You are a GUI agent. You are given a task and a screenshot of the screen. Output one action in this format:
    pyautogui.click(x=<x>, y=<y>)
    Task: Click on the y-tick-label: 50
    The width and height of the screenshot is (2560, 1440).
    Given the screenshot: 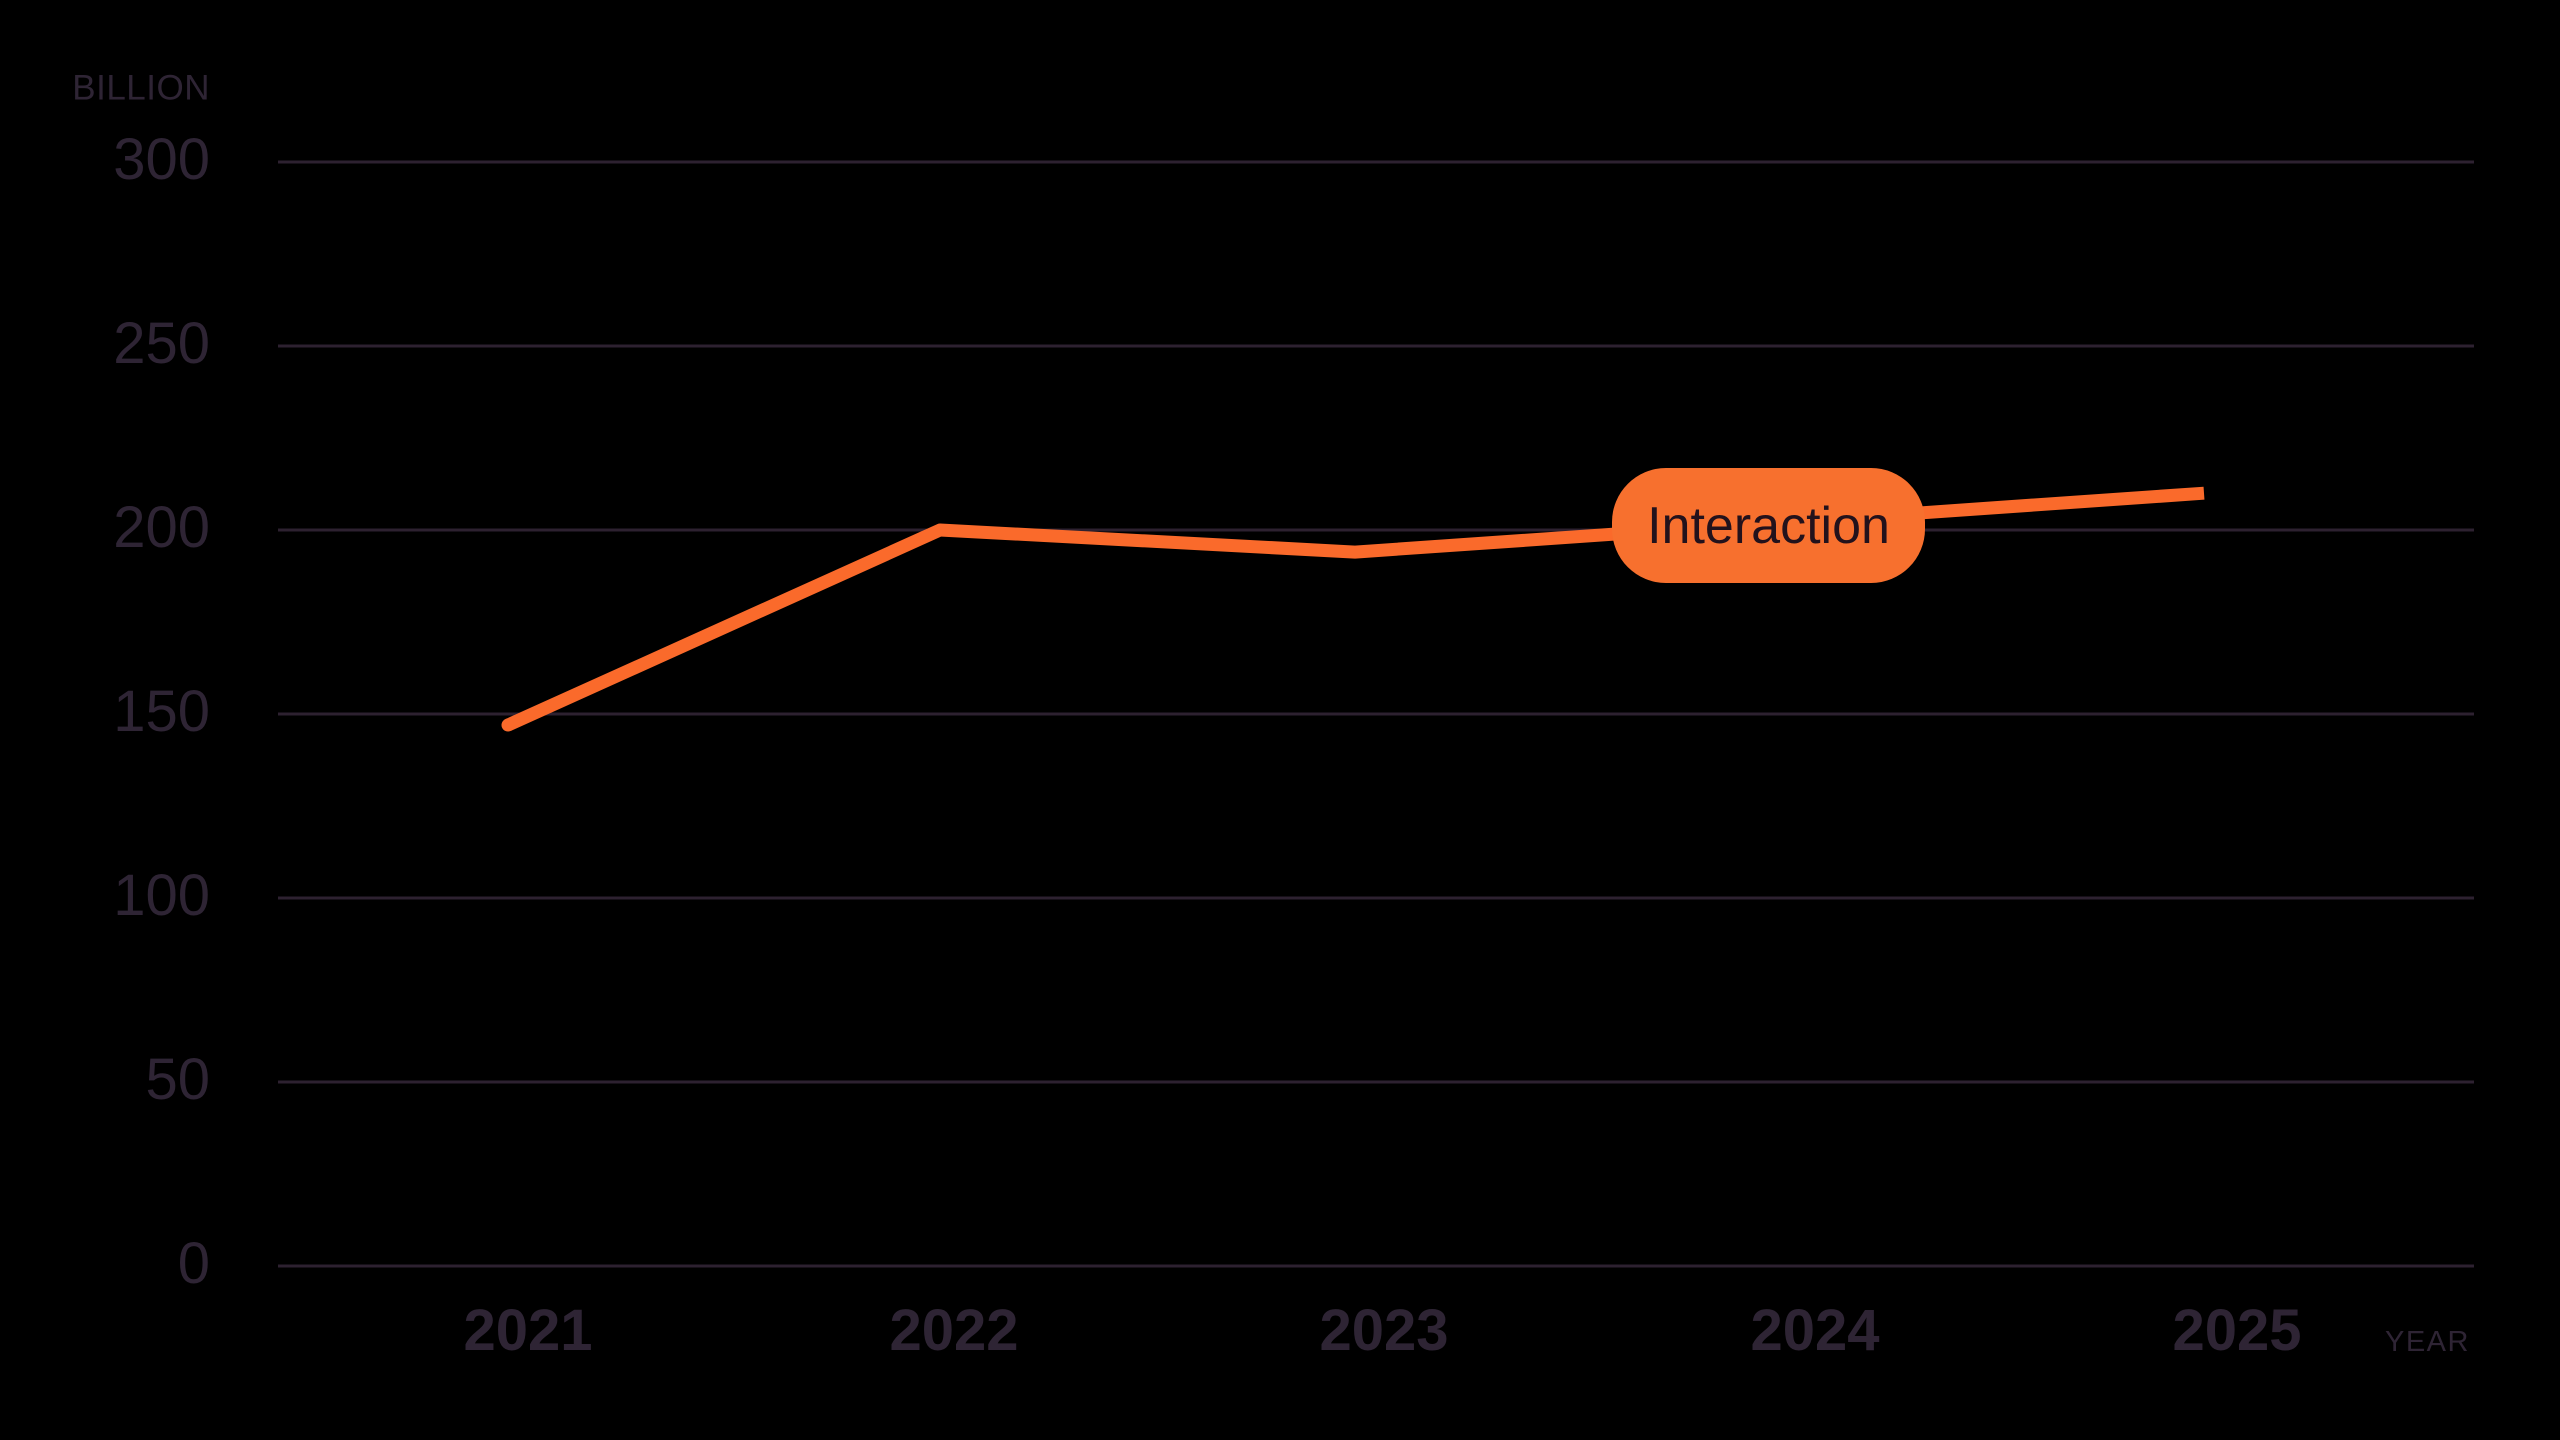 What is the action you would take?
    pyautogui.click(x=177, y=1079)
    